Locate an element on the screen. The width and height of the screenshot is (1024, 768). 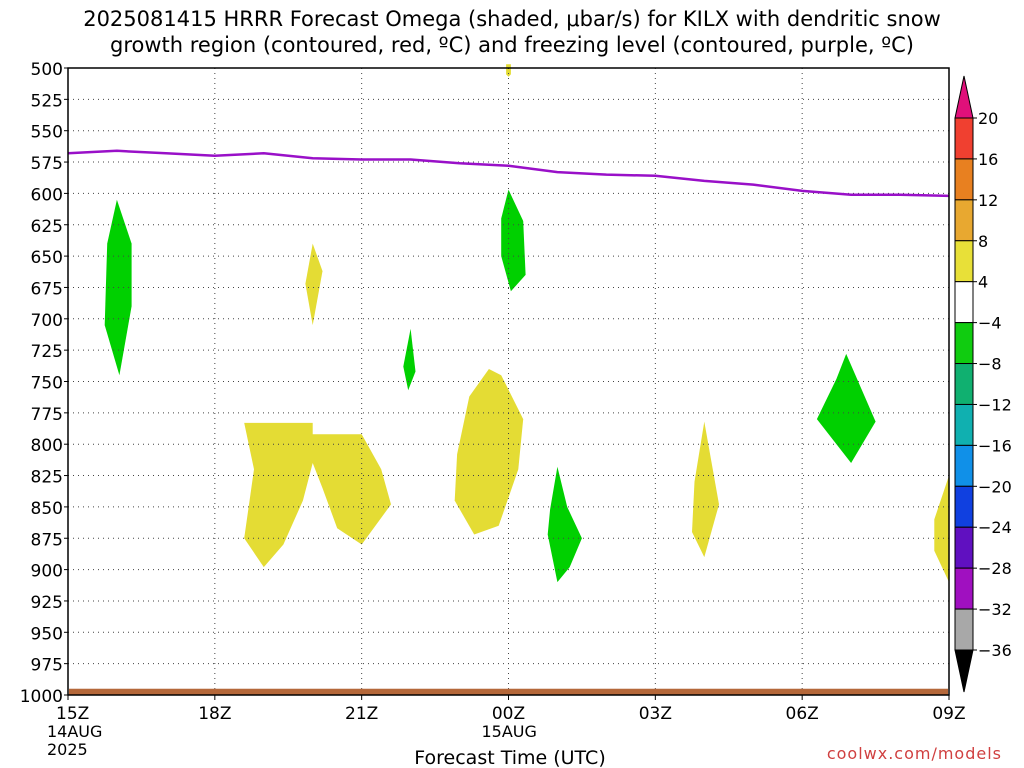
x-tick-label-18Z: 18Z is located at coordinates (214, 714).